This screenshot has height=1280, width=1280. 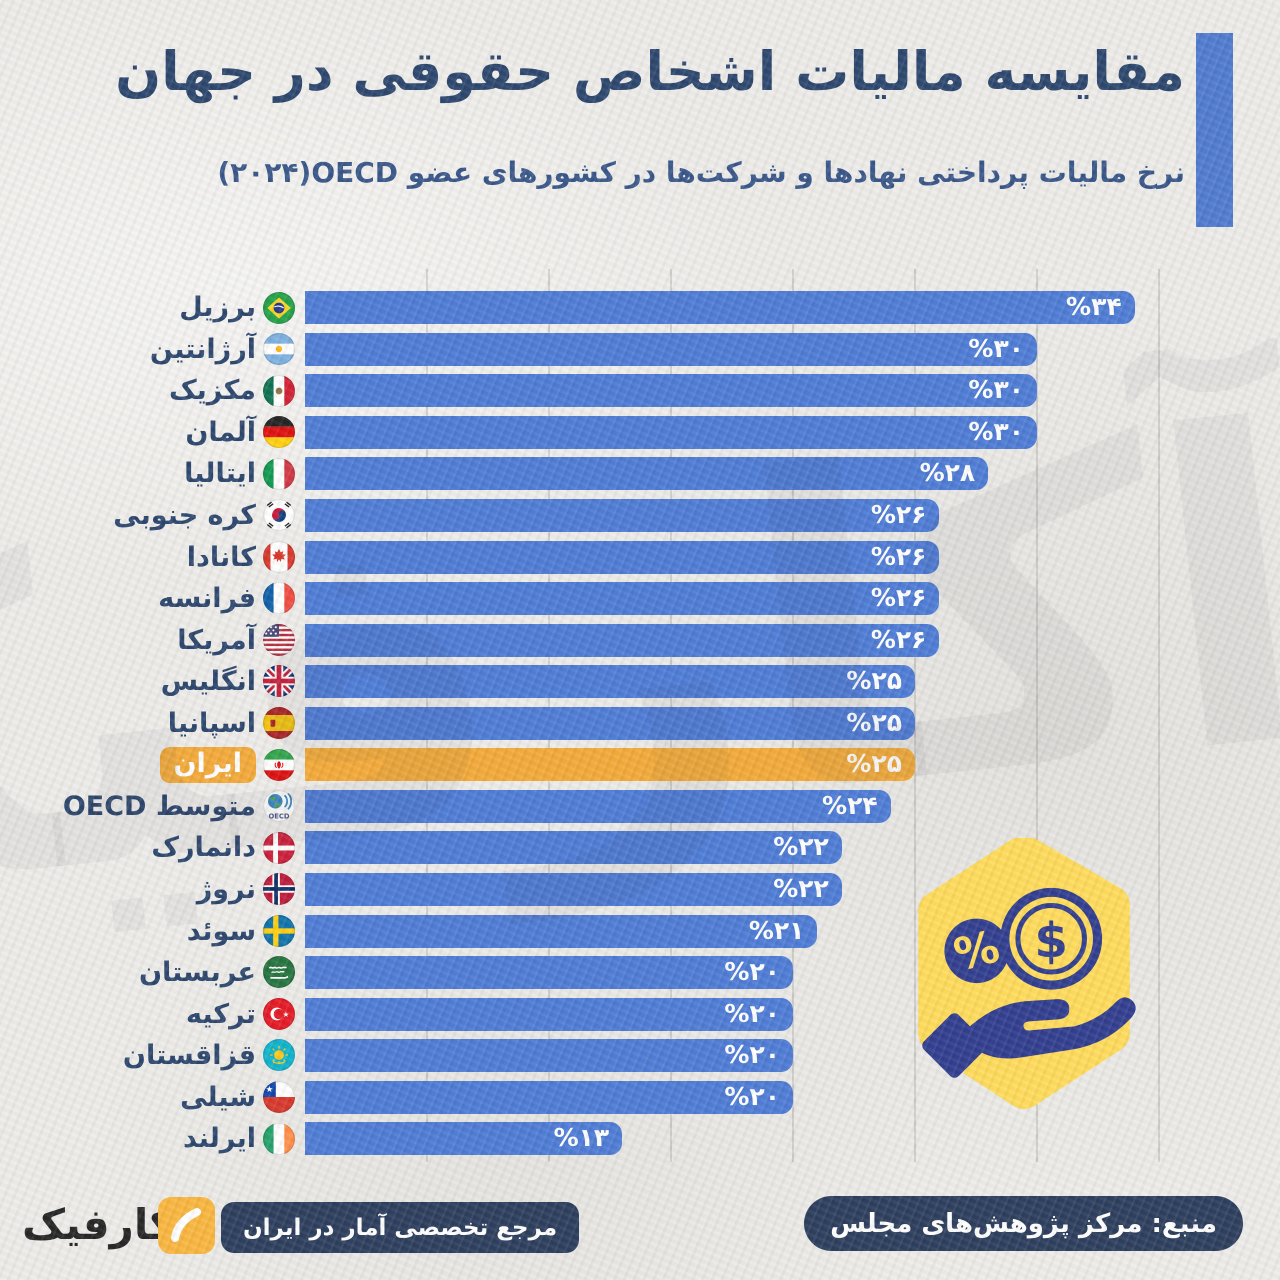 I want to click on source-badge: منبع: مرکز پژوهش‌های مجلس, so click(x=1023, y=1223).